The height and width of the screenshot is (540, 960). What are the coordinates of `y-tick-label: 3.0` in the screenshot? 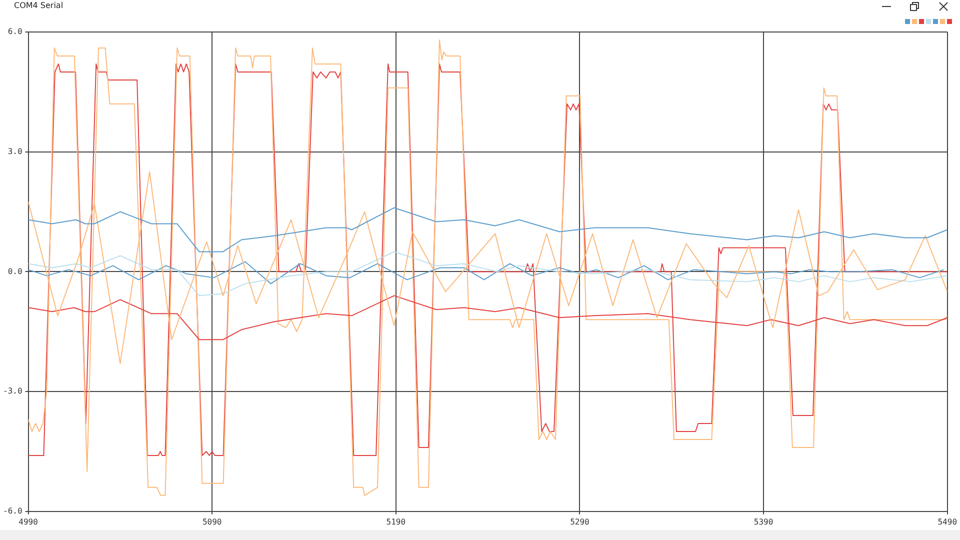 It's located at (15, 151).